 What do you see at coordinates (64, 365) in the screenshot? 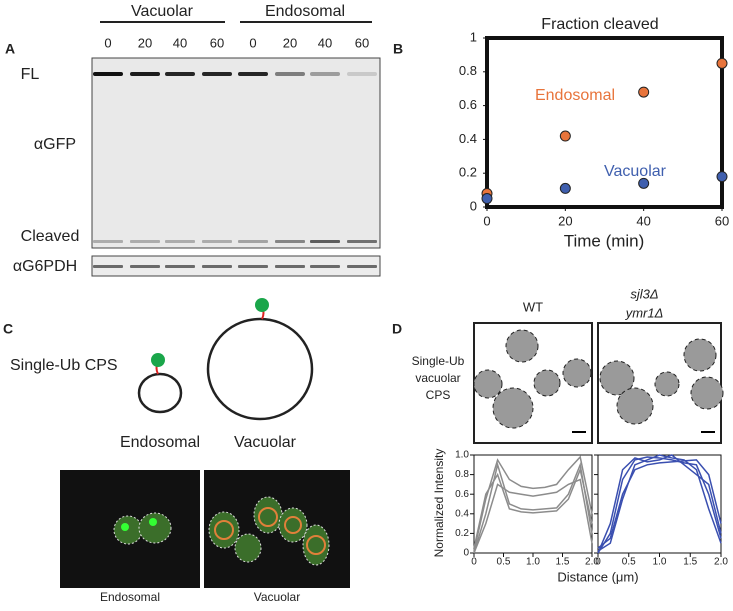
I see `construct-label: Single-Ub CPS` at bounding box center [64, 365].